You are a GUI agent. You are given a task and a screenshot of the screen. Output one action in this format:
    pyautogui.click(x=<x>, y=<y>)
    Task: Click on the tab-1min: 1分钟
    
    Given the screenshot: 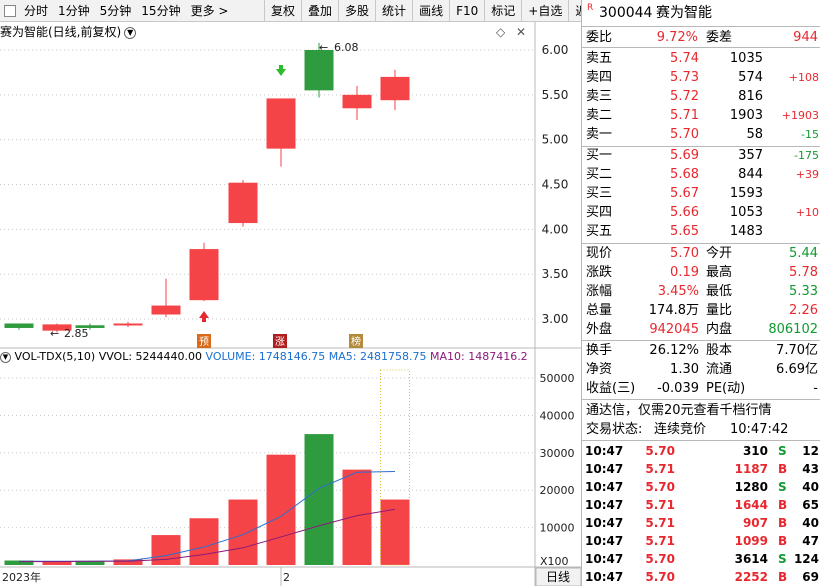 What is the action you would take?
    pyautogui.click(x=74, y=10)
    